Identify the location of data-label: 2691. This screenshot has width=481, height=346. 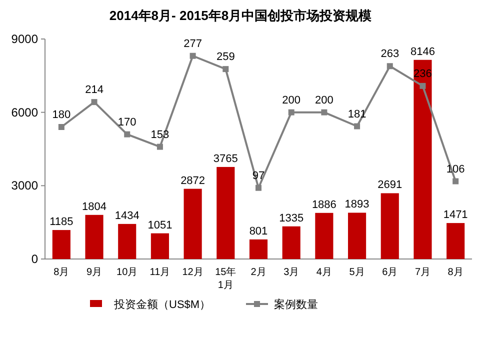
(390, 185).